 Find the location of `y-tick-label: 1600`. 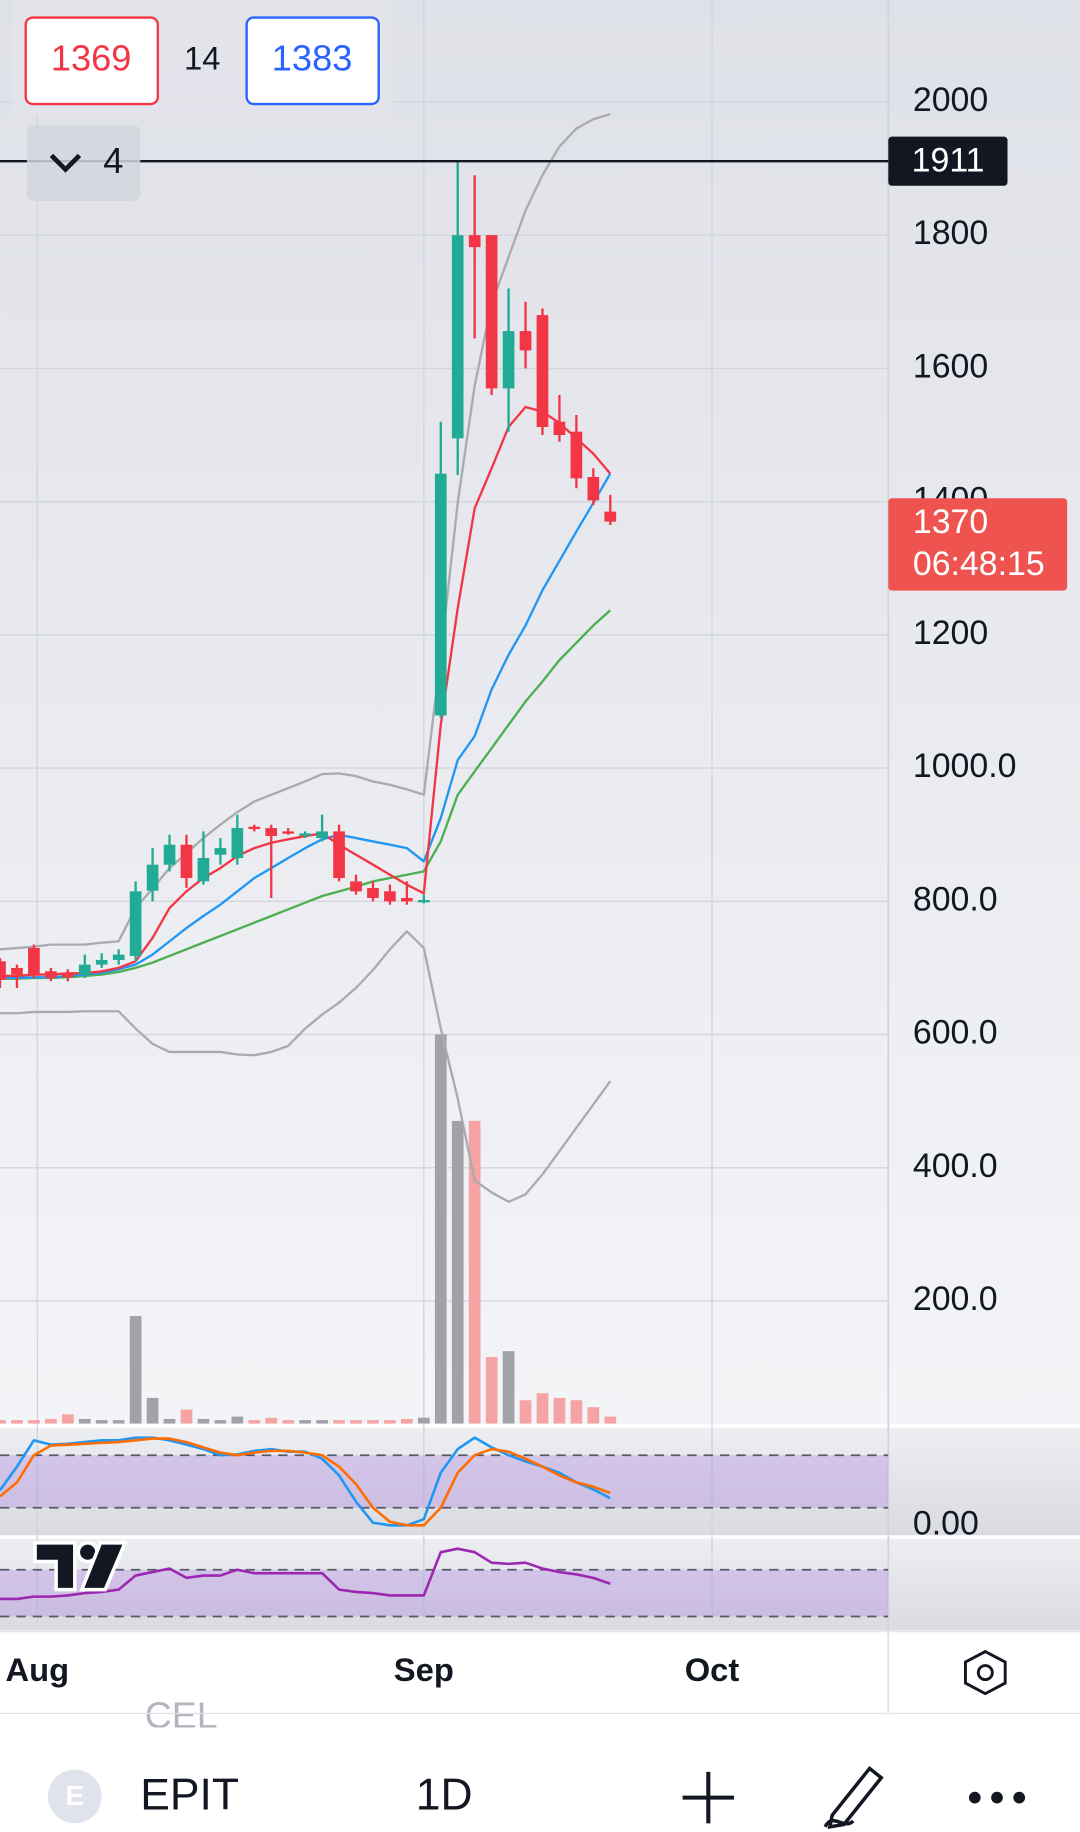

y-tick-label: 1600 is located at coordinates (950, 366).